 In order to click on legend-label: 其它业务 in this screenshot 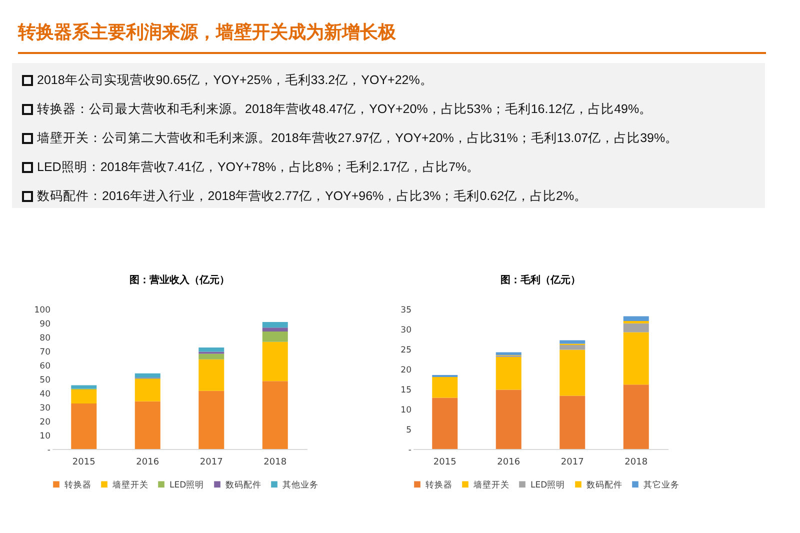, I will do `click(662, 484)`.